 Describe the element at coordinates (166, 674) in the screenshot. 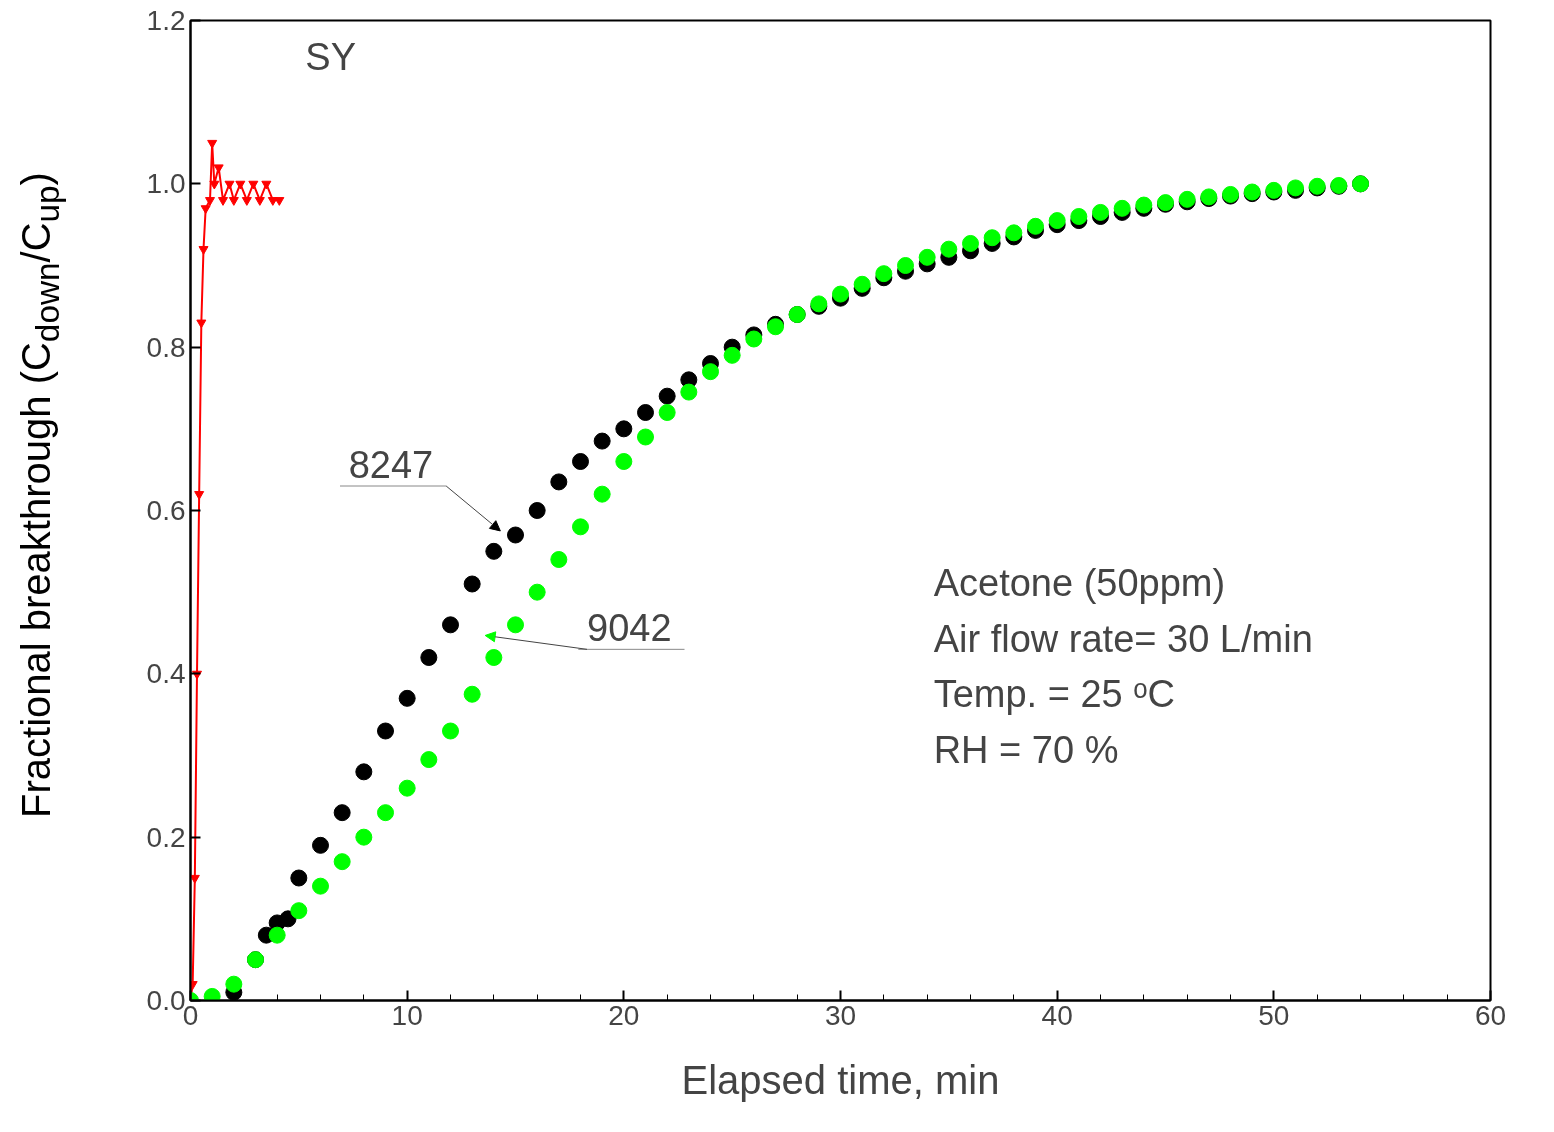

I see `y-tick-label: 0.4` at that location.